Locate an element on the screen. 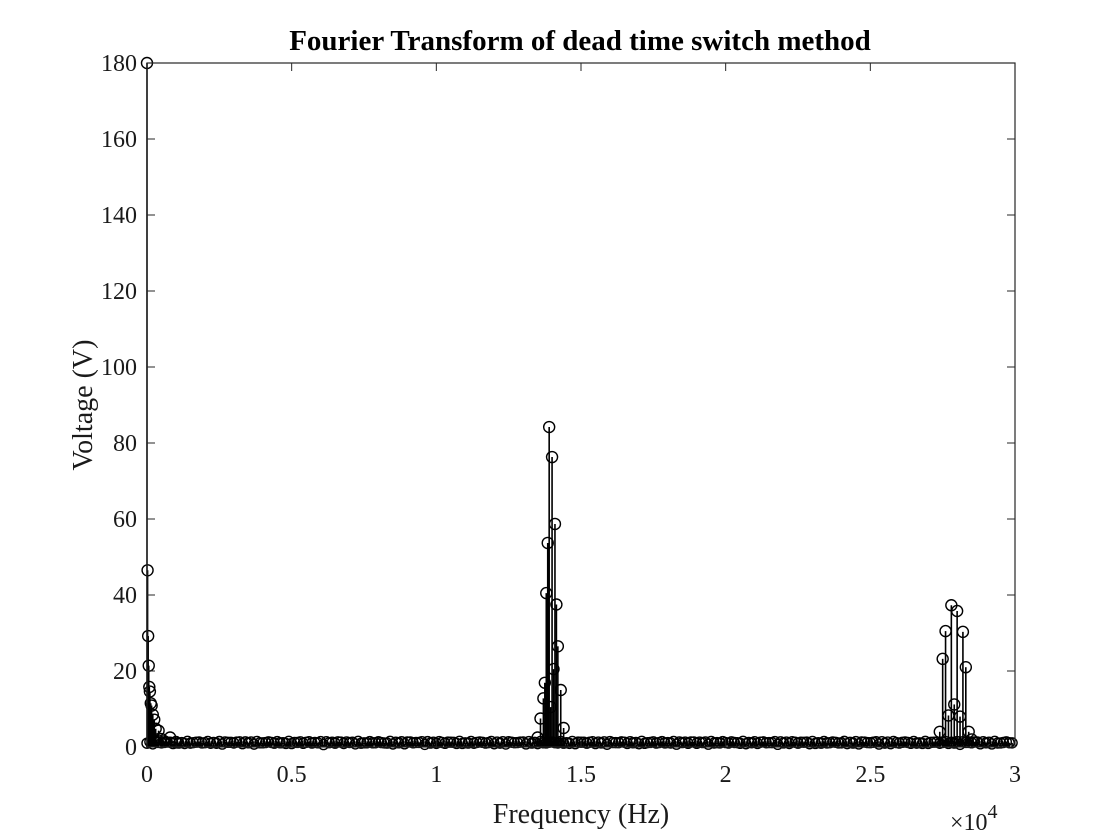 Image resolution: width=1120 pixels, height=840 pixels. x-tick-label: 1 is located at coordinates (436, 775).